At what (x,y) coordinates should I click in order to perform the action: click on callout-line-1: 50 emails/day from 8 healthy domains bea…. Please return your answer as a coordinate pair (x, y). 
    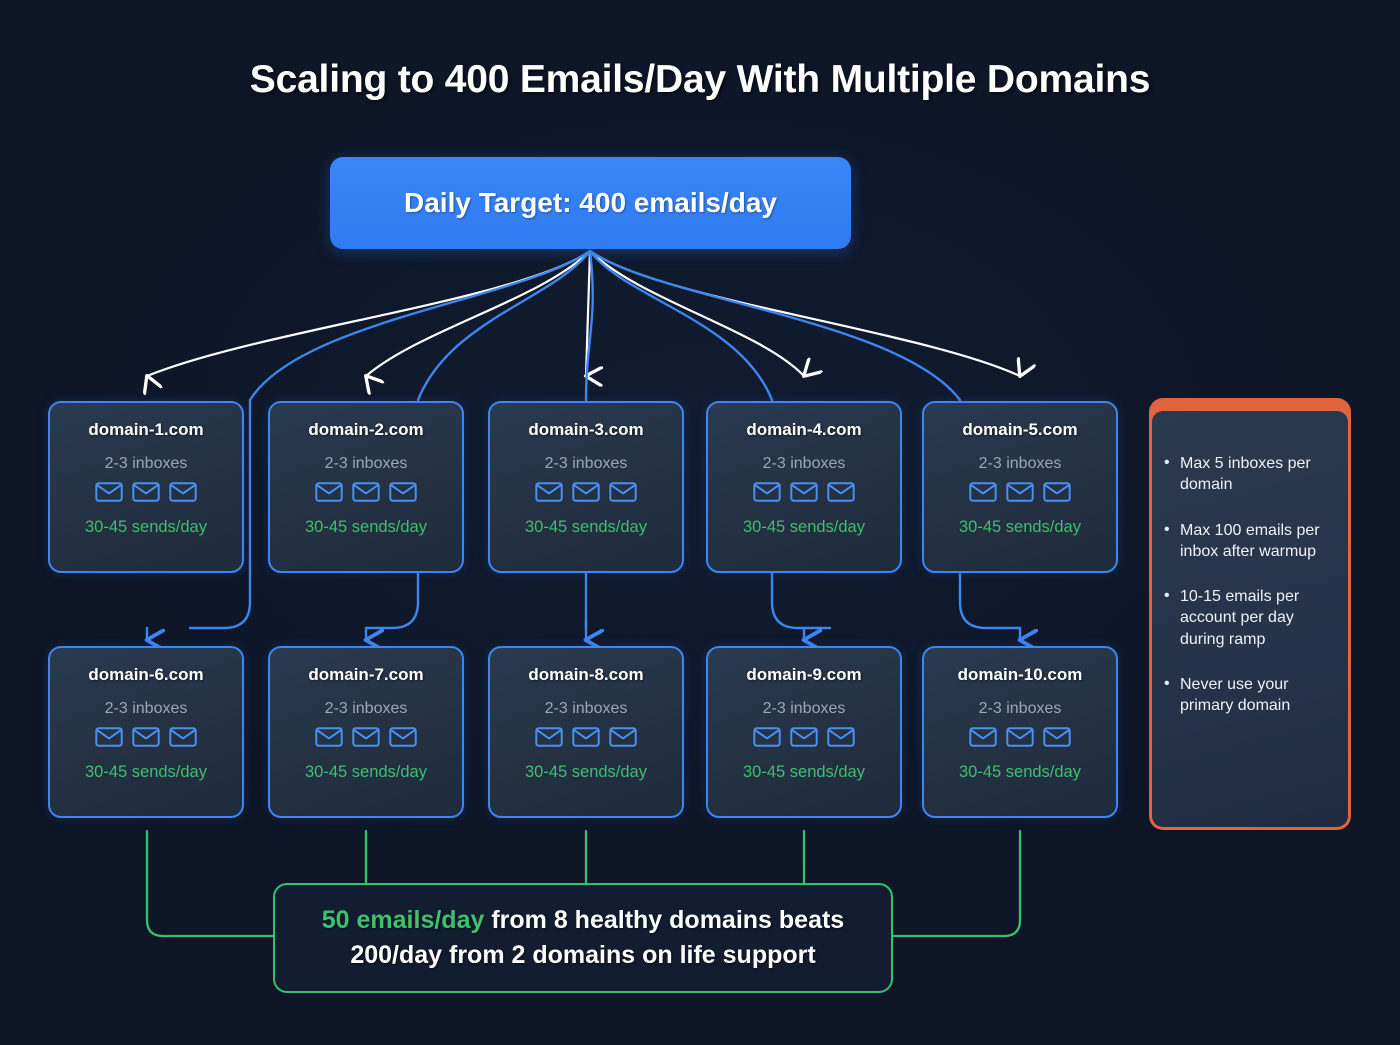
    Looking at the image, I should click on (583, 921).